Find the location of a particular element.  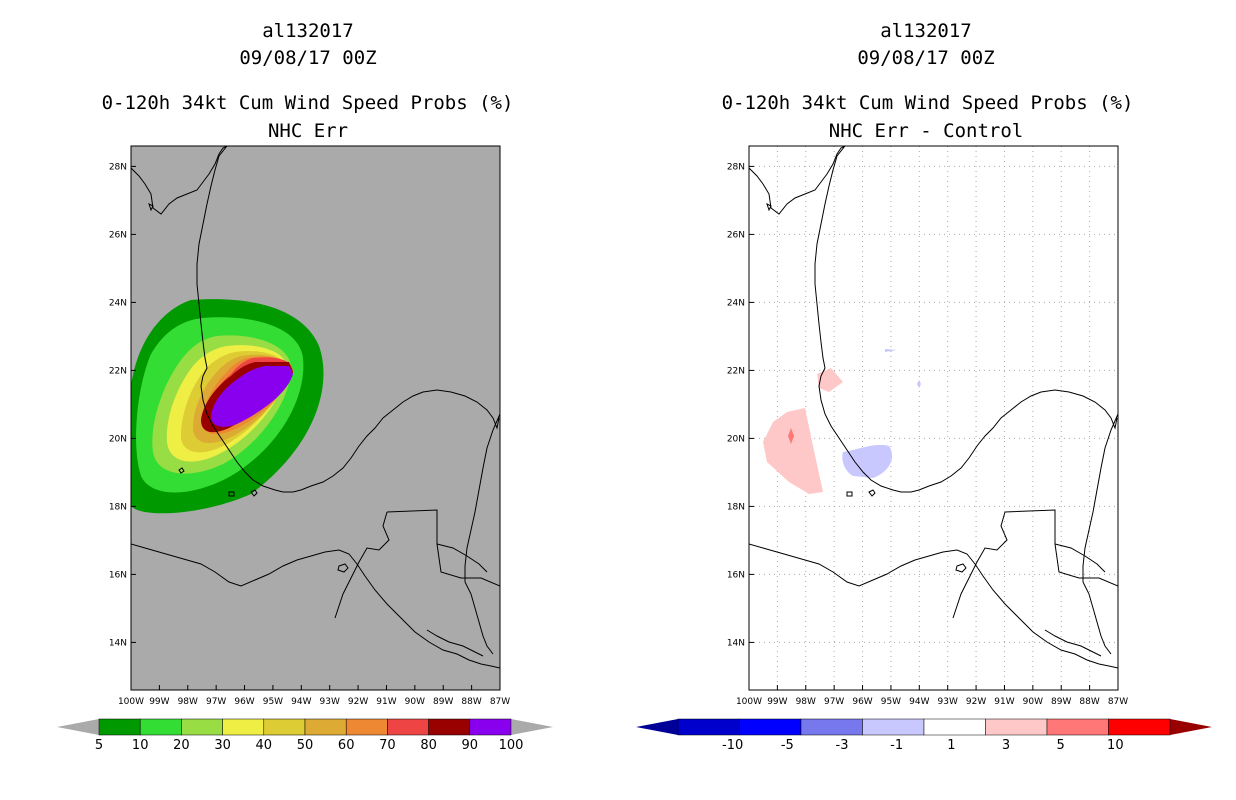

left-storm-id: al132017 is located at coordinates (308, 31).